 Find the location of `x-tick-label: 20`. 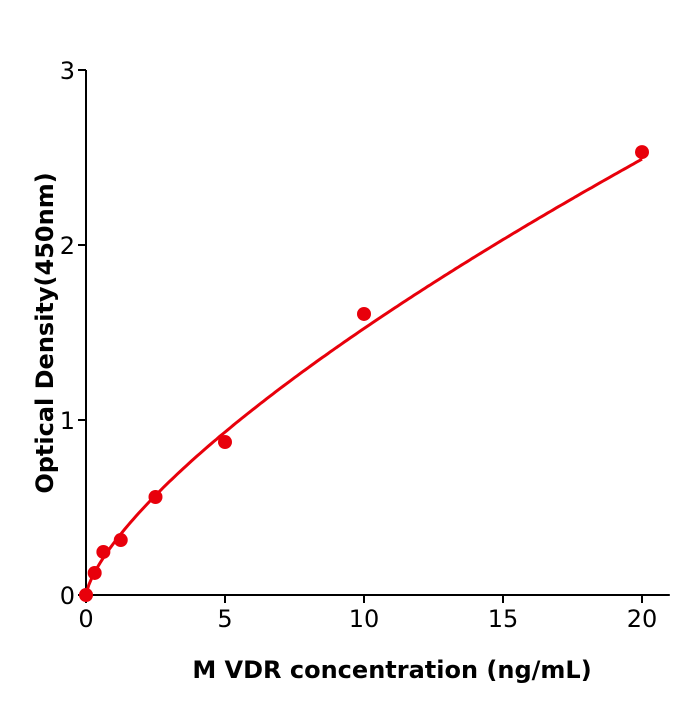

x-tick-label: 20 is located at coordinates (642, 619).